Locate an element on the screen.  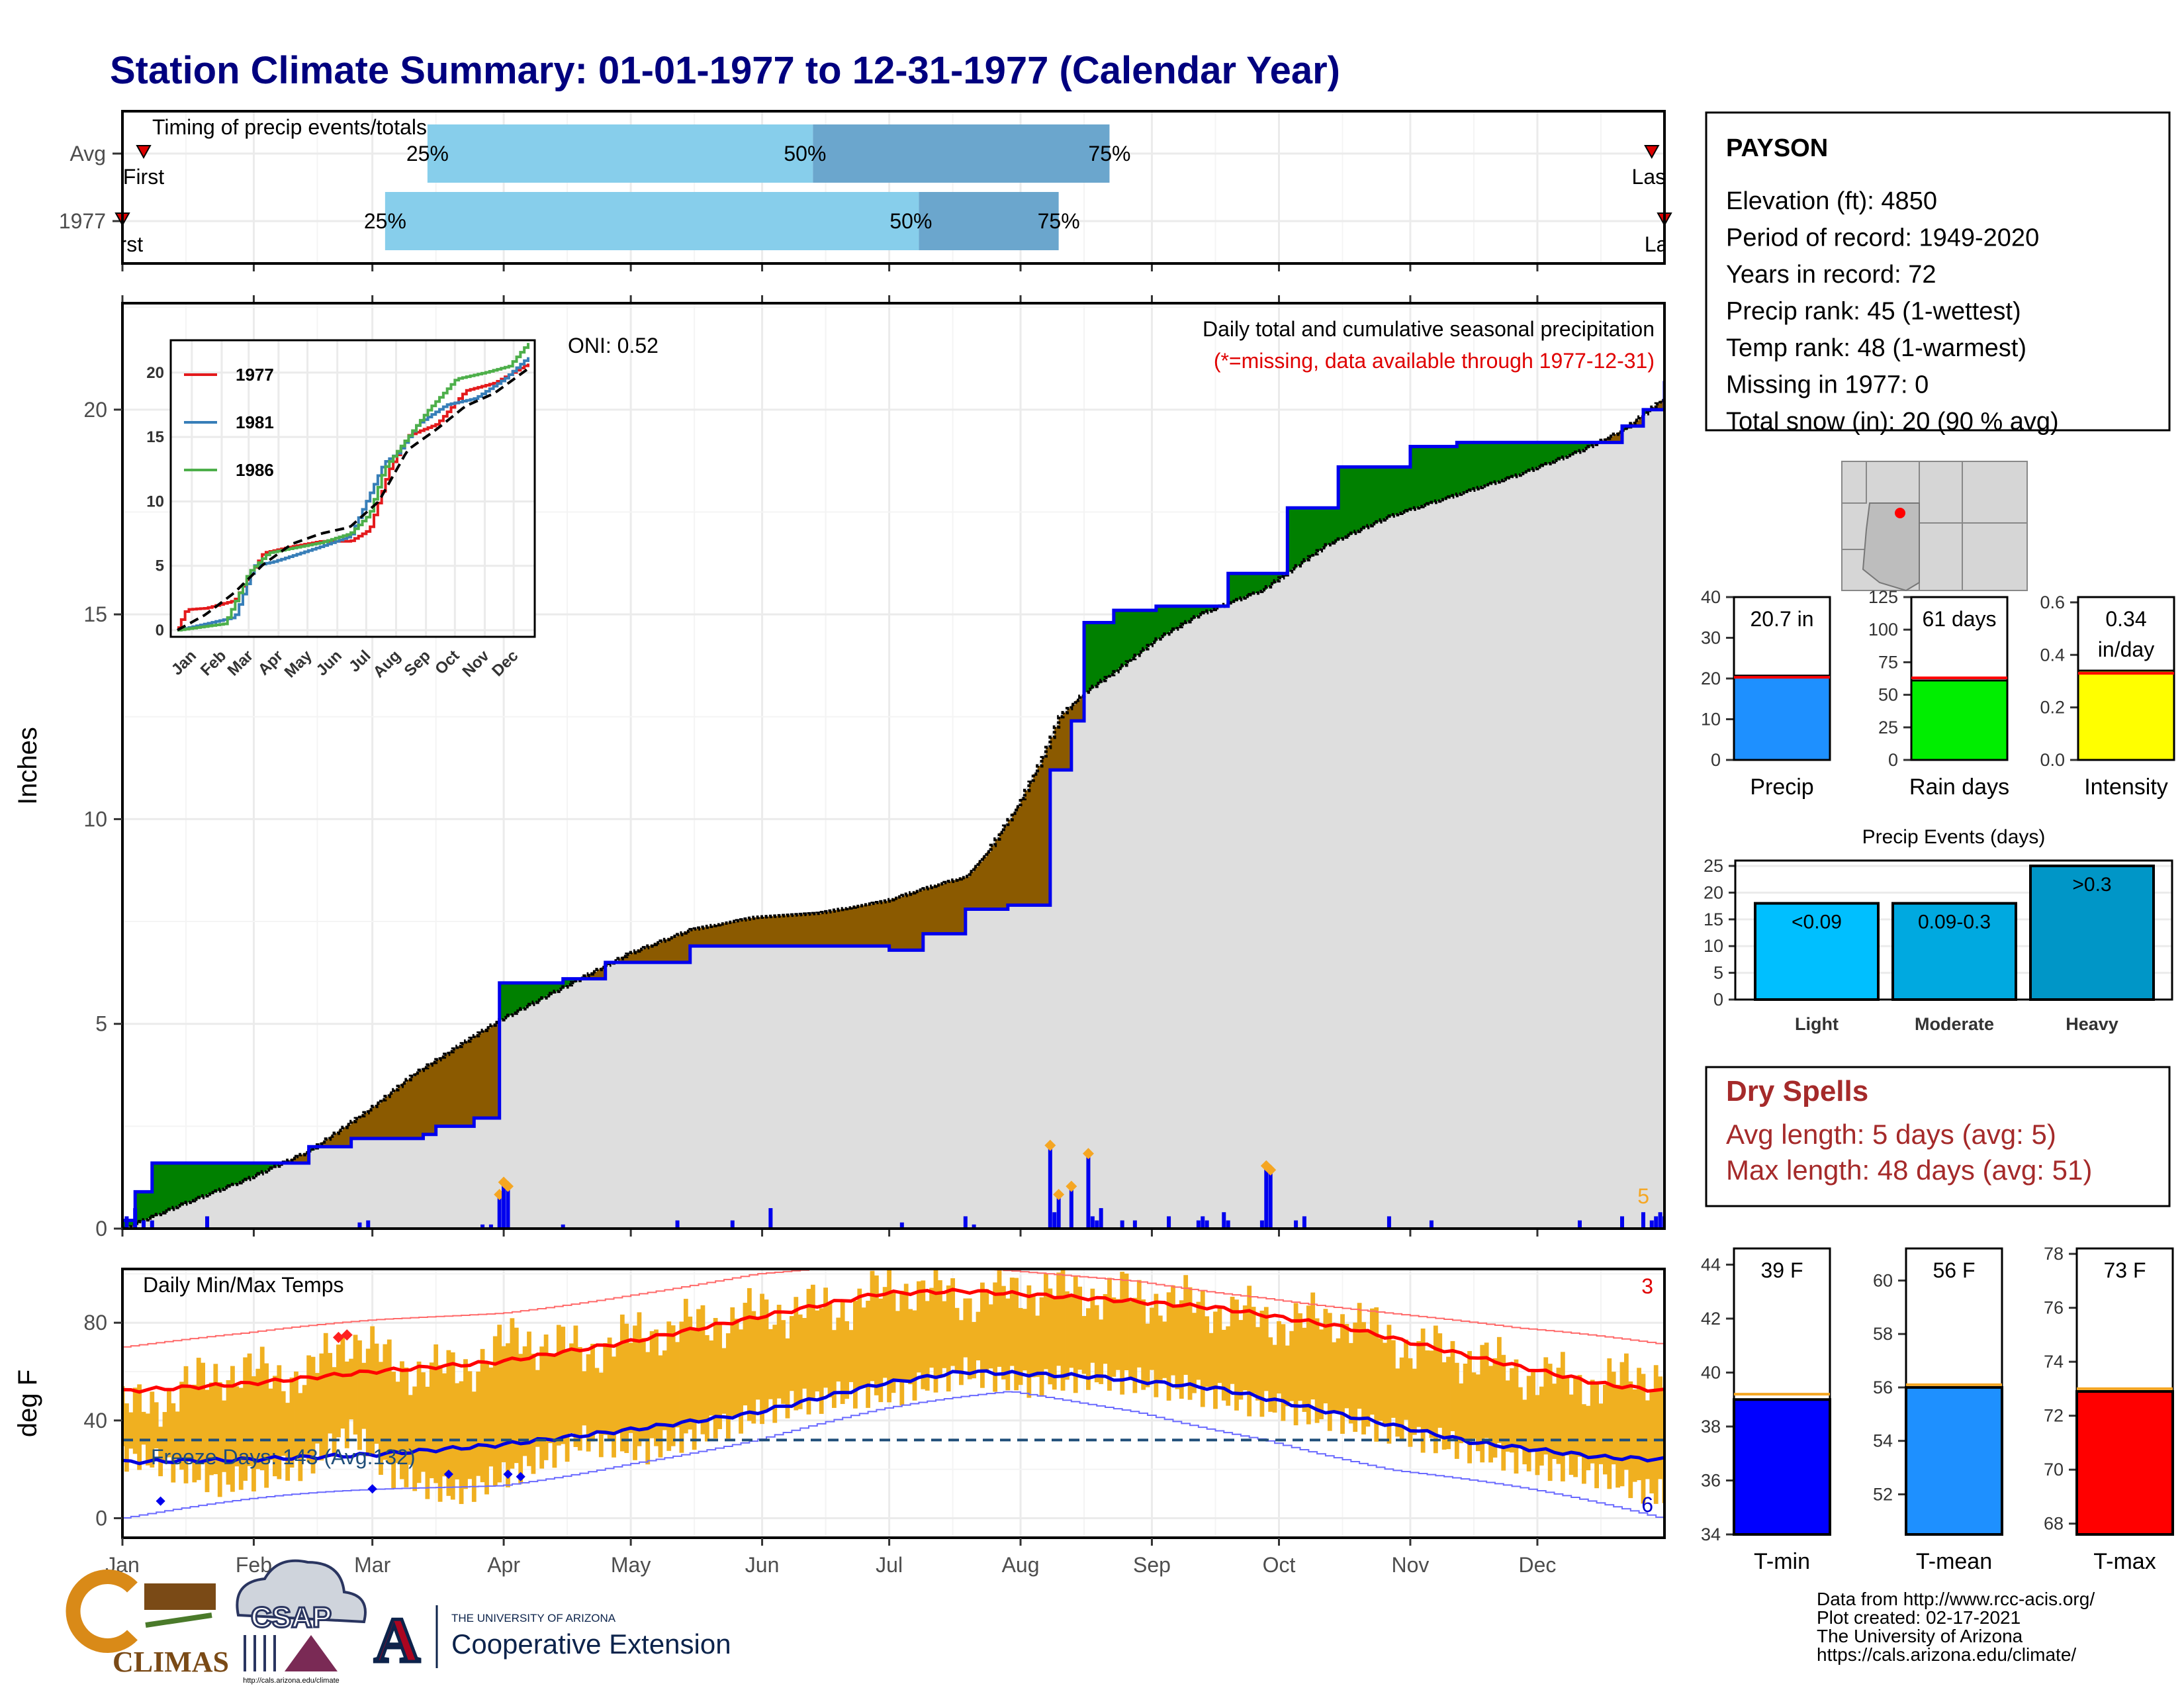
dry-spells-title: Dry Spells is located at coordinates (1797, 1091).